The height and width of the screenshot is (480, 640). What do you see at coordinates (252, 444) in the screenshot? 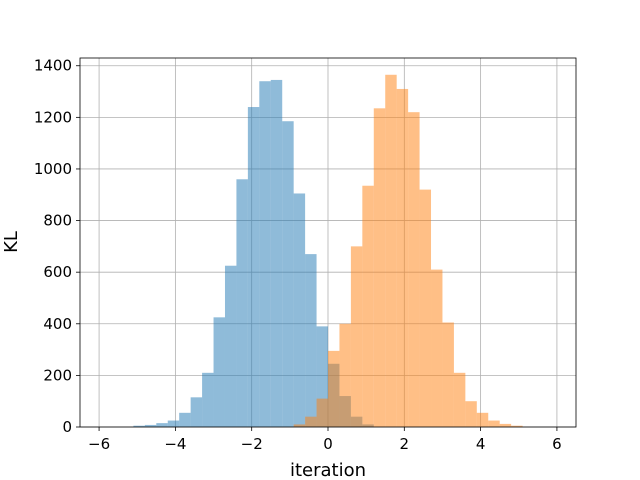
I see `x-tick-label: −2` at bounding box center [252, 444].